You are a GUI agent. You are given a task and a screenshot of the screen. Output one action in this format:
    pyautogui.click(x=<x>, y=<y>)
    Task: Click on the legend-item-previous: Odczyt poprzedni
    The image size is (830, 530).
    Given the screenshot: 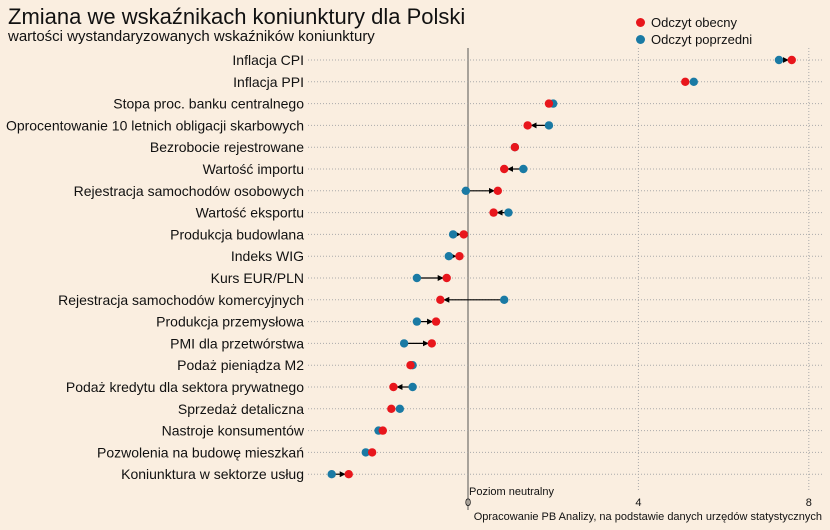 What is the action you would take?
    pyautogui.click(x=694, y=39)
    